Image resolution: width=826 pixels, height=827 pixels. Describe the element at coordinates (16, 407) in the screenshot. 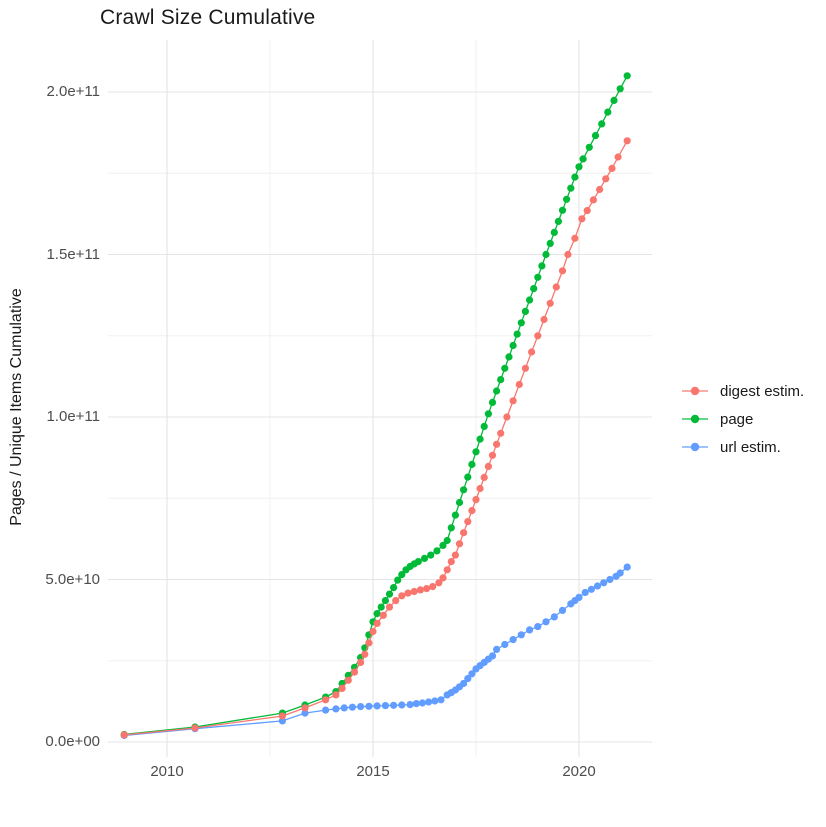

I see `y-axis-title: Pages / Unique Items Cumulative` at that location.